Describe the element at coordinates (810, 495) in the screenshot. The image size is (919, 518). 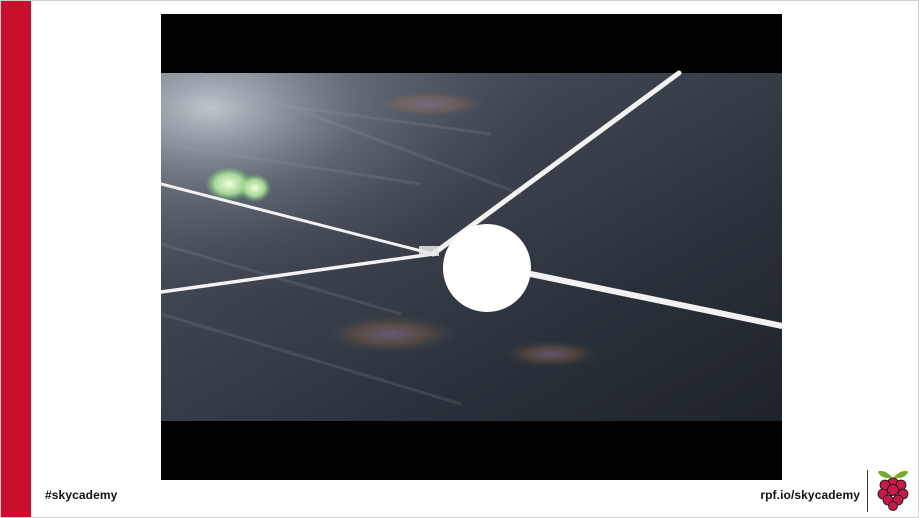
I see `footer-url: rpf.io/skycademy` at that location.